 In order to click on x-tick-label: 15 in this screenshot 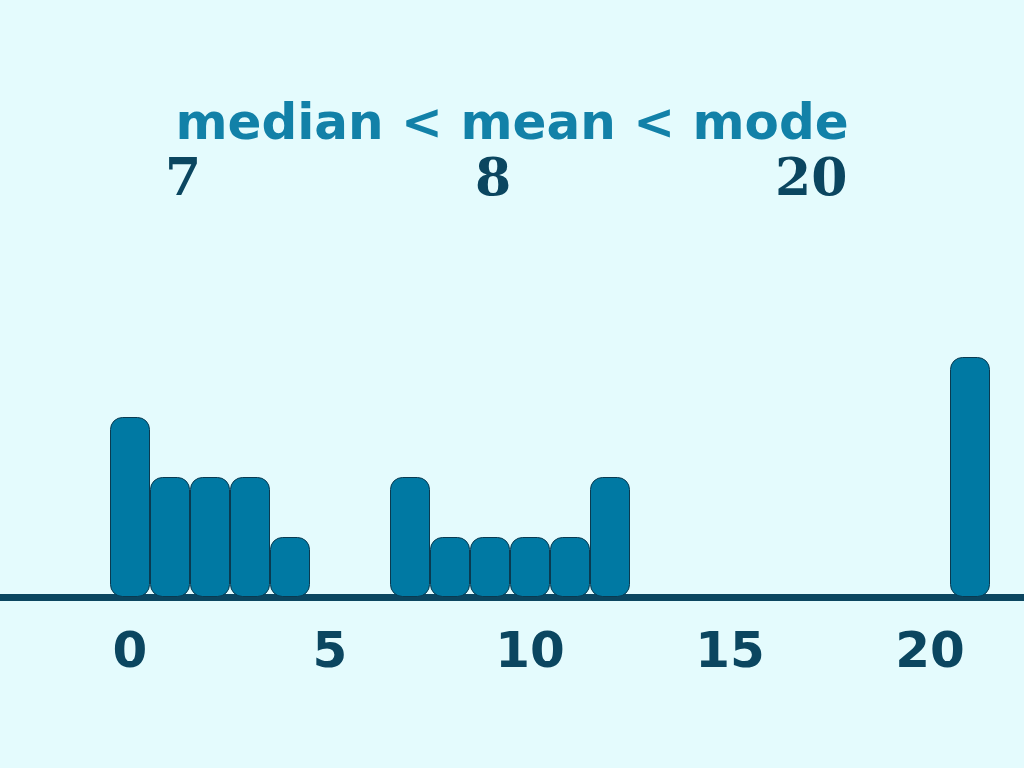, I will do `click(730, 650)`.